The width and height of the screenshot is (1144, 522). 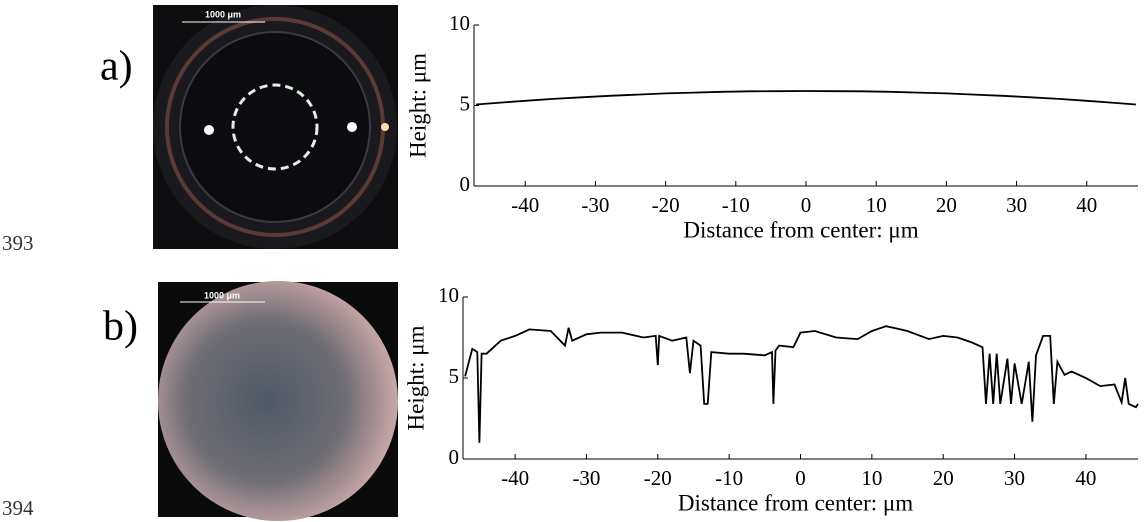 I want to click on photo-a: 1000 μm, so click(x=275, y=127).